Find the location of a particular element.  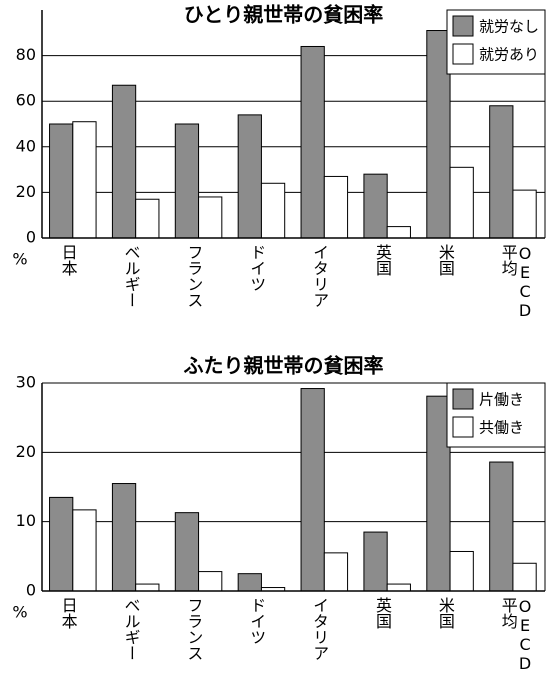

legend-label: 片働き is located at coordinates (501, 400).